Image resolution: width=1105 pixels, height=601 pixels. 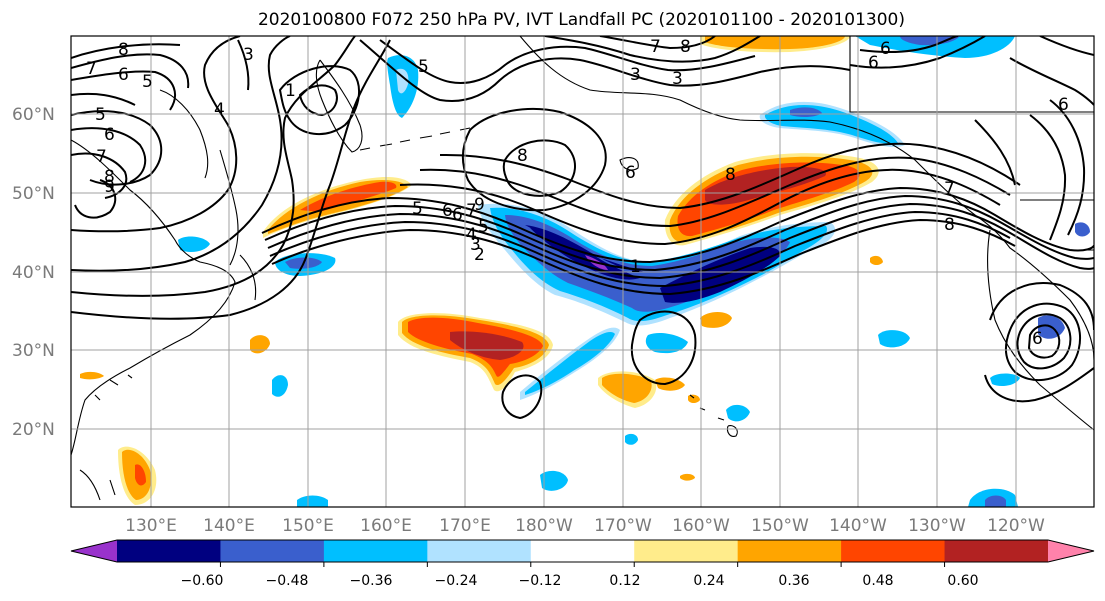 What do you see at coordinates (1016, 526) in the screenshot?
I see `lon-label: 120°W` at bounding box center [1016, 526].